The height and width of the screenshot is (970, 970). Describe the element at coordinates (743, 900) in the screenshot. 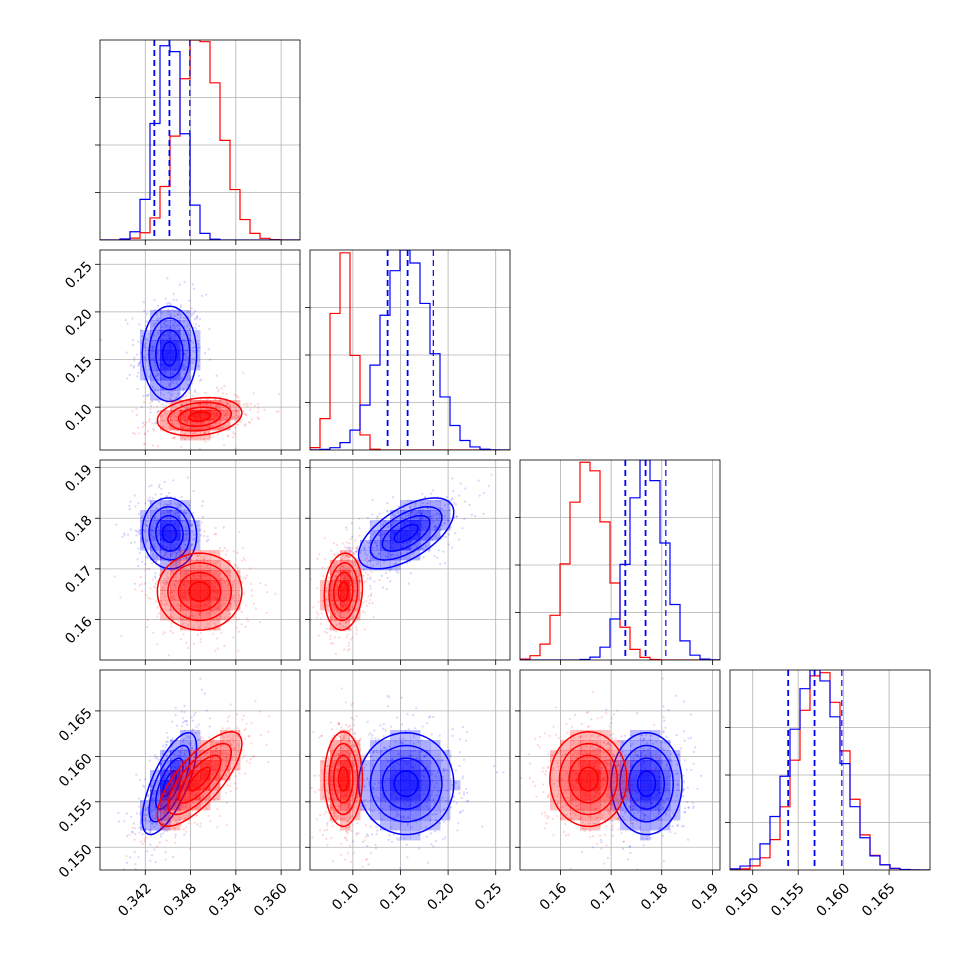

I see `x-tick-label: 0.150` at that location.